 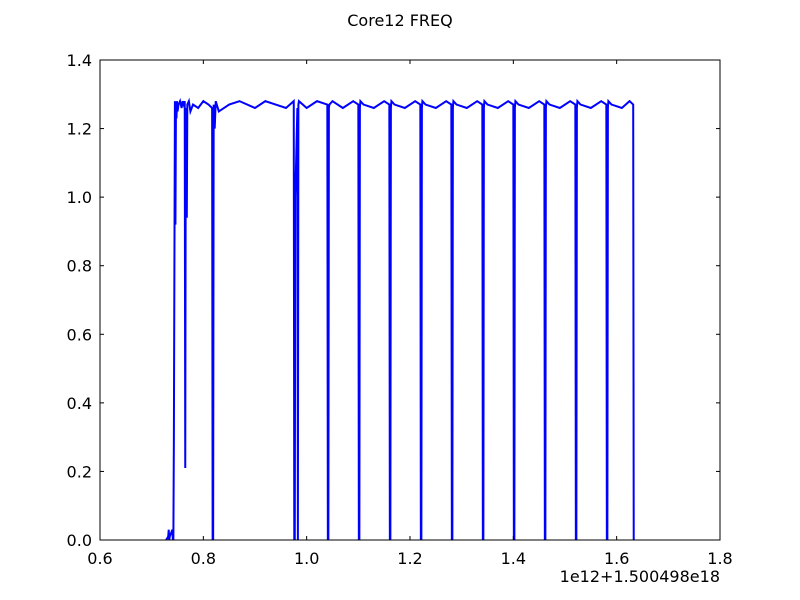 I want to click on x-tick-label: 0.8, so click(x=203, y=558).